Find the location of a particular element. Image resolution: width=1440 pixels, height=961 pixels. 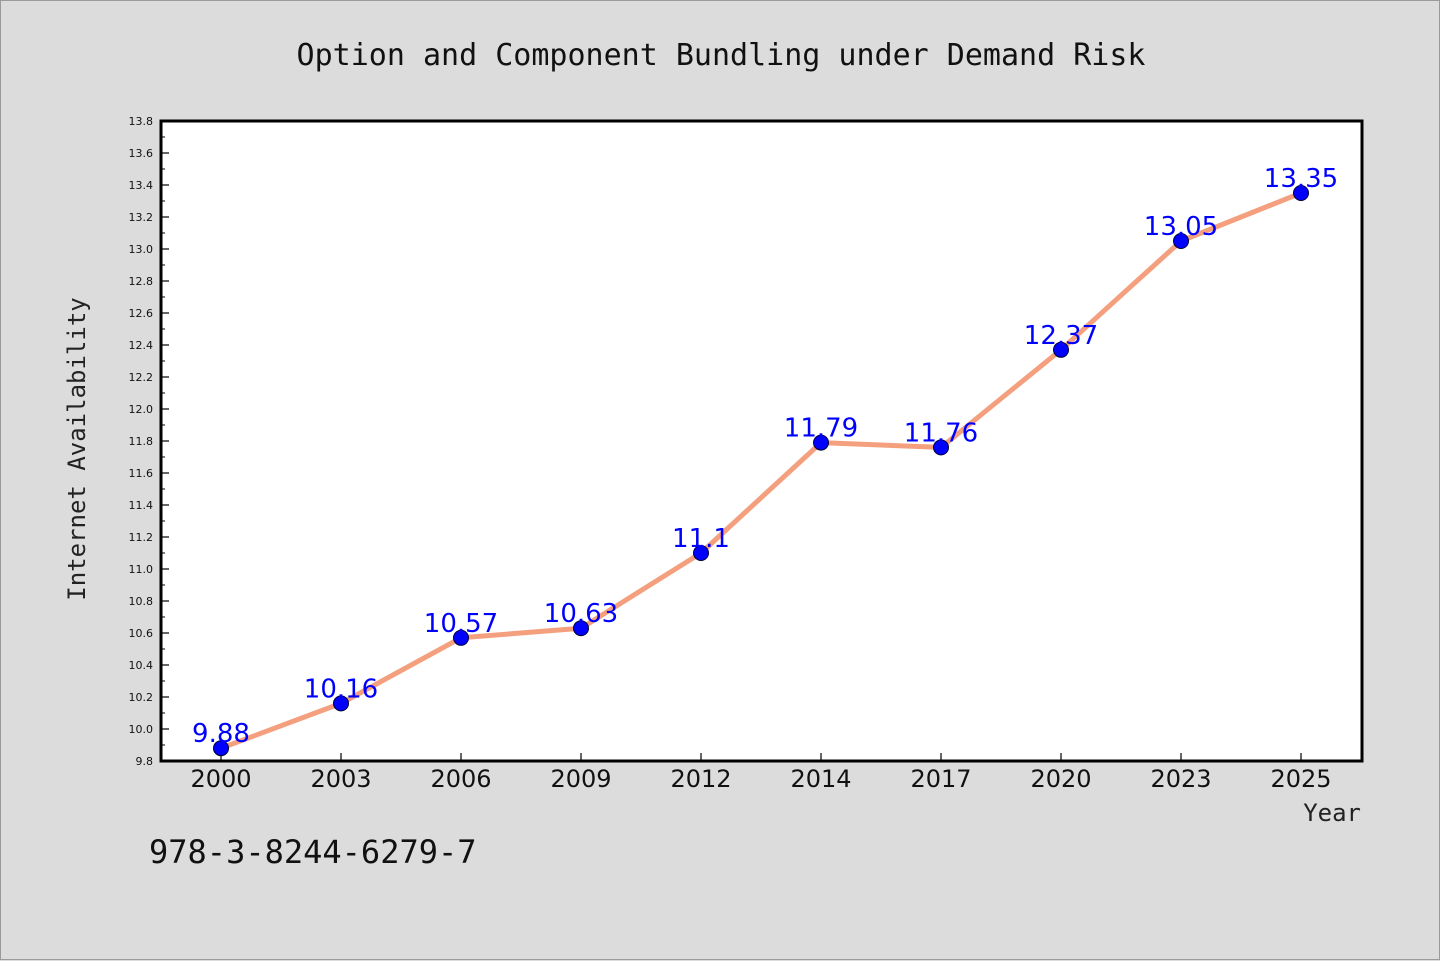

y-tick-label: 11.8 is located at coordinates (141, 441).